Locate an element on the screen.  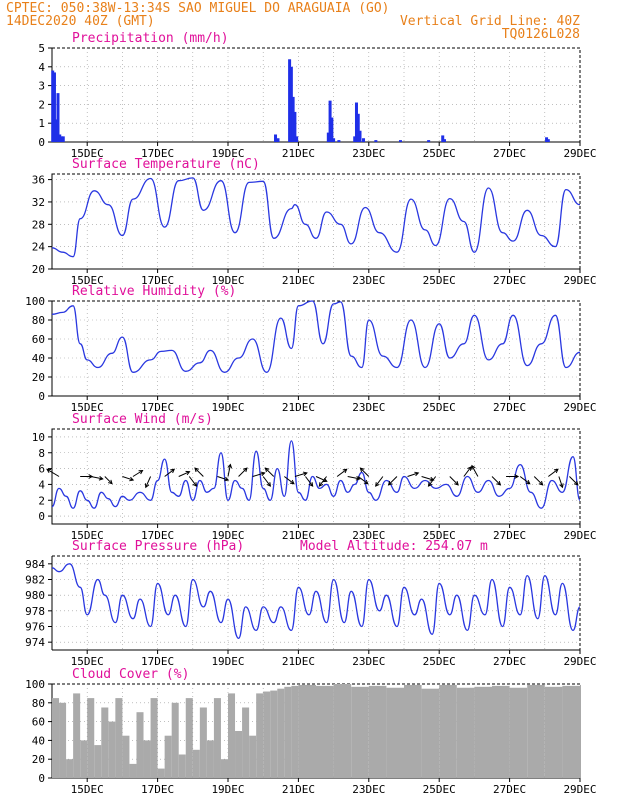
y-tick-label: 80 is located at coordinates (38, 320).